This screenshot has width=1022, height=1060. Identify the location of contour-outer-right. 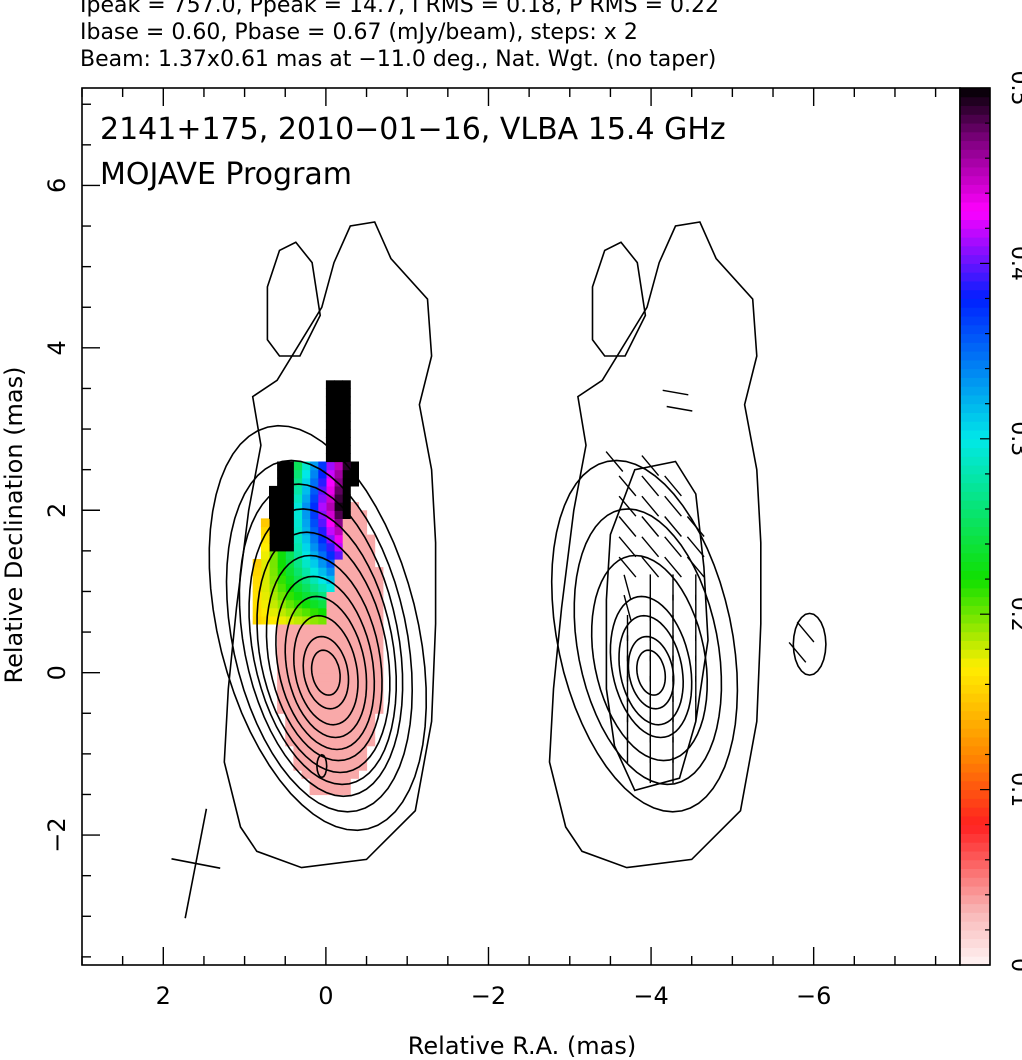
(655, 545).